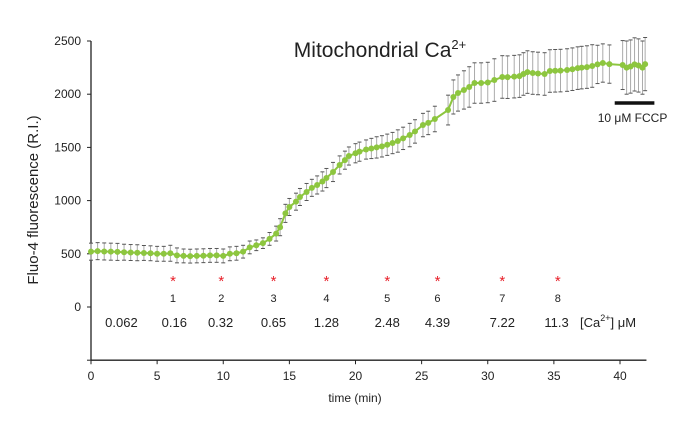 This screenshot has width=700, height=431. Describe the element at coordinates (67, 147) in the screenshot. I see `y-tick-label: 1500` at that location.